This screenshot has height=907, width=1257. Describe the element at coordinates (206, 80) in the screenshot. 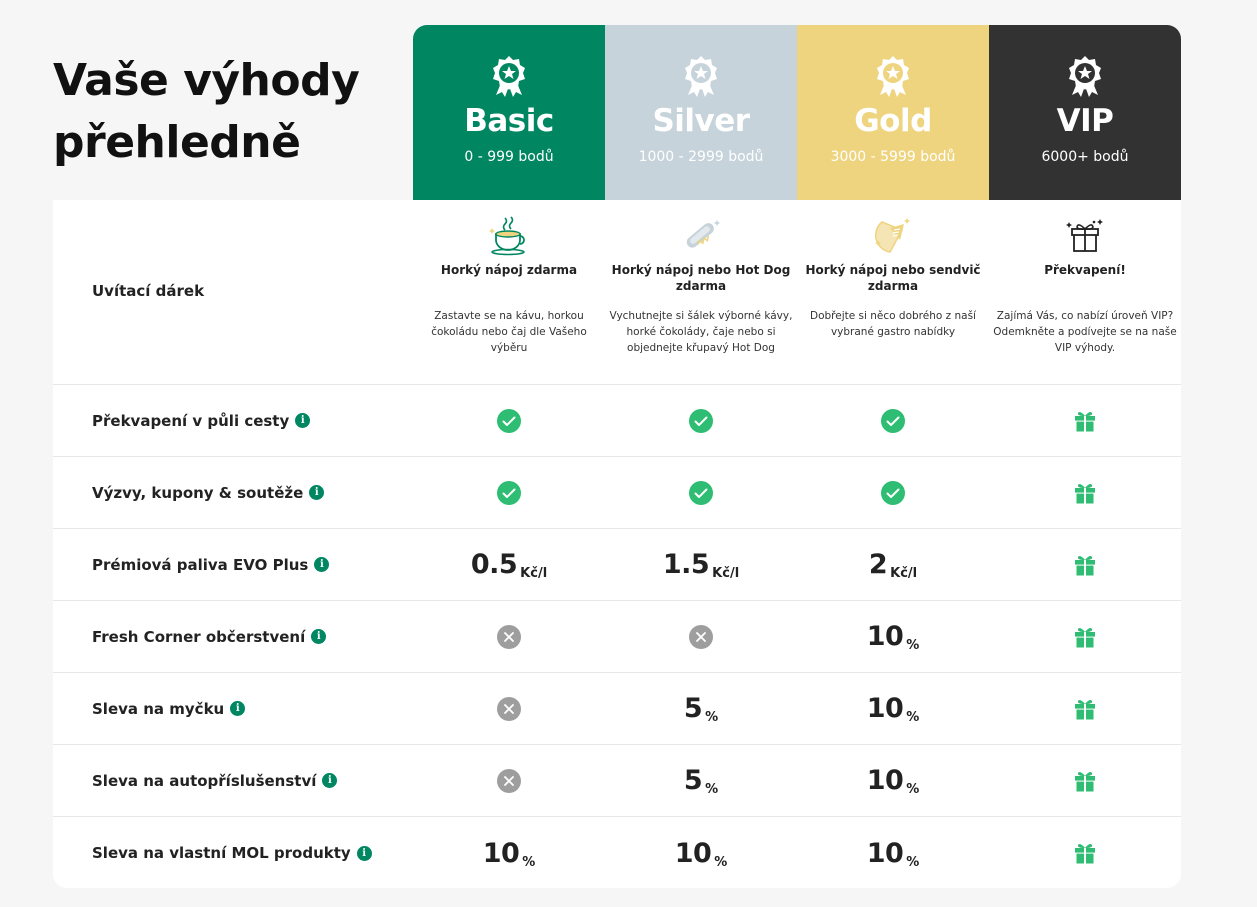

I see `page-title-line1: Vaše výhody` at that location.